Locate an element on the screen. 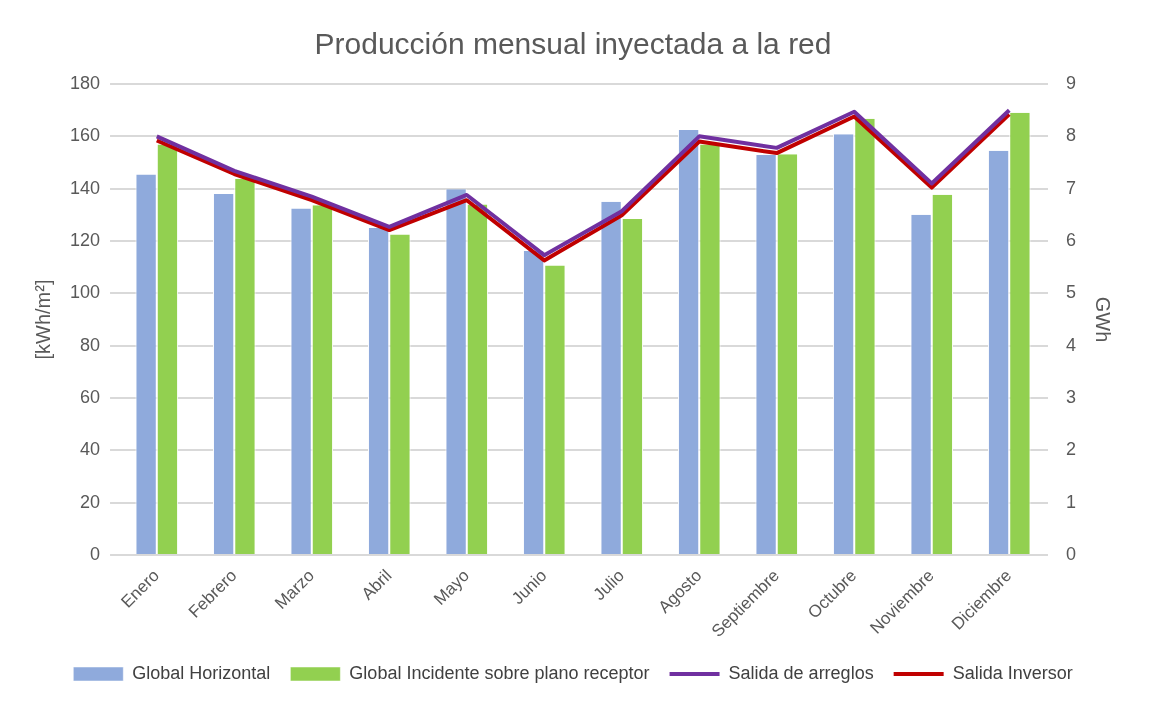 The width and height of the screenshot is (1149, 715). y-tick-label: 140 is located at coordinates (85, 187).